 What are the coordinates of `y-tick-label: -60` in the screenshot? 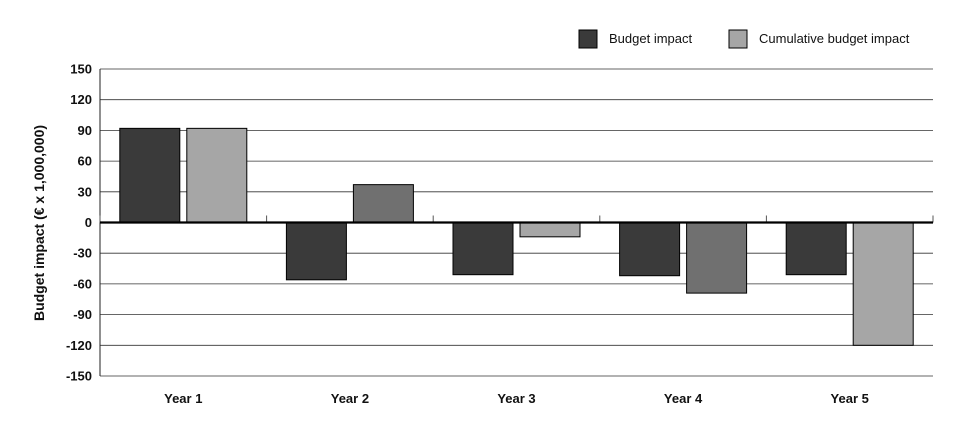 It's located at (82, 283).